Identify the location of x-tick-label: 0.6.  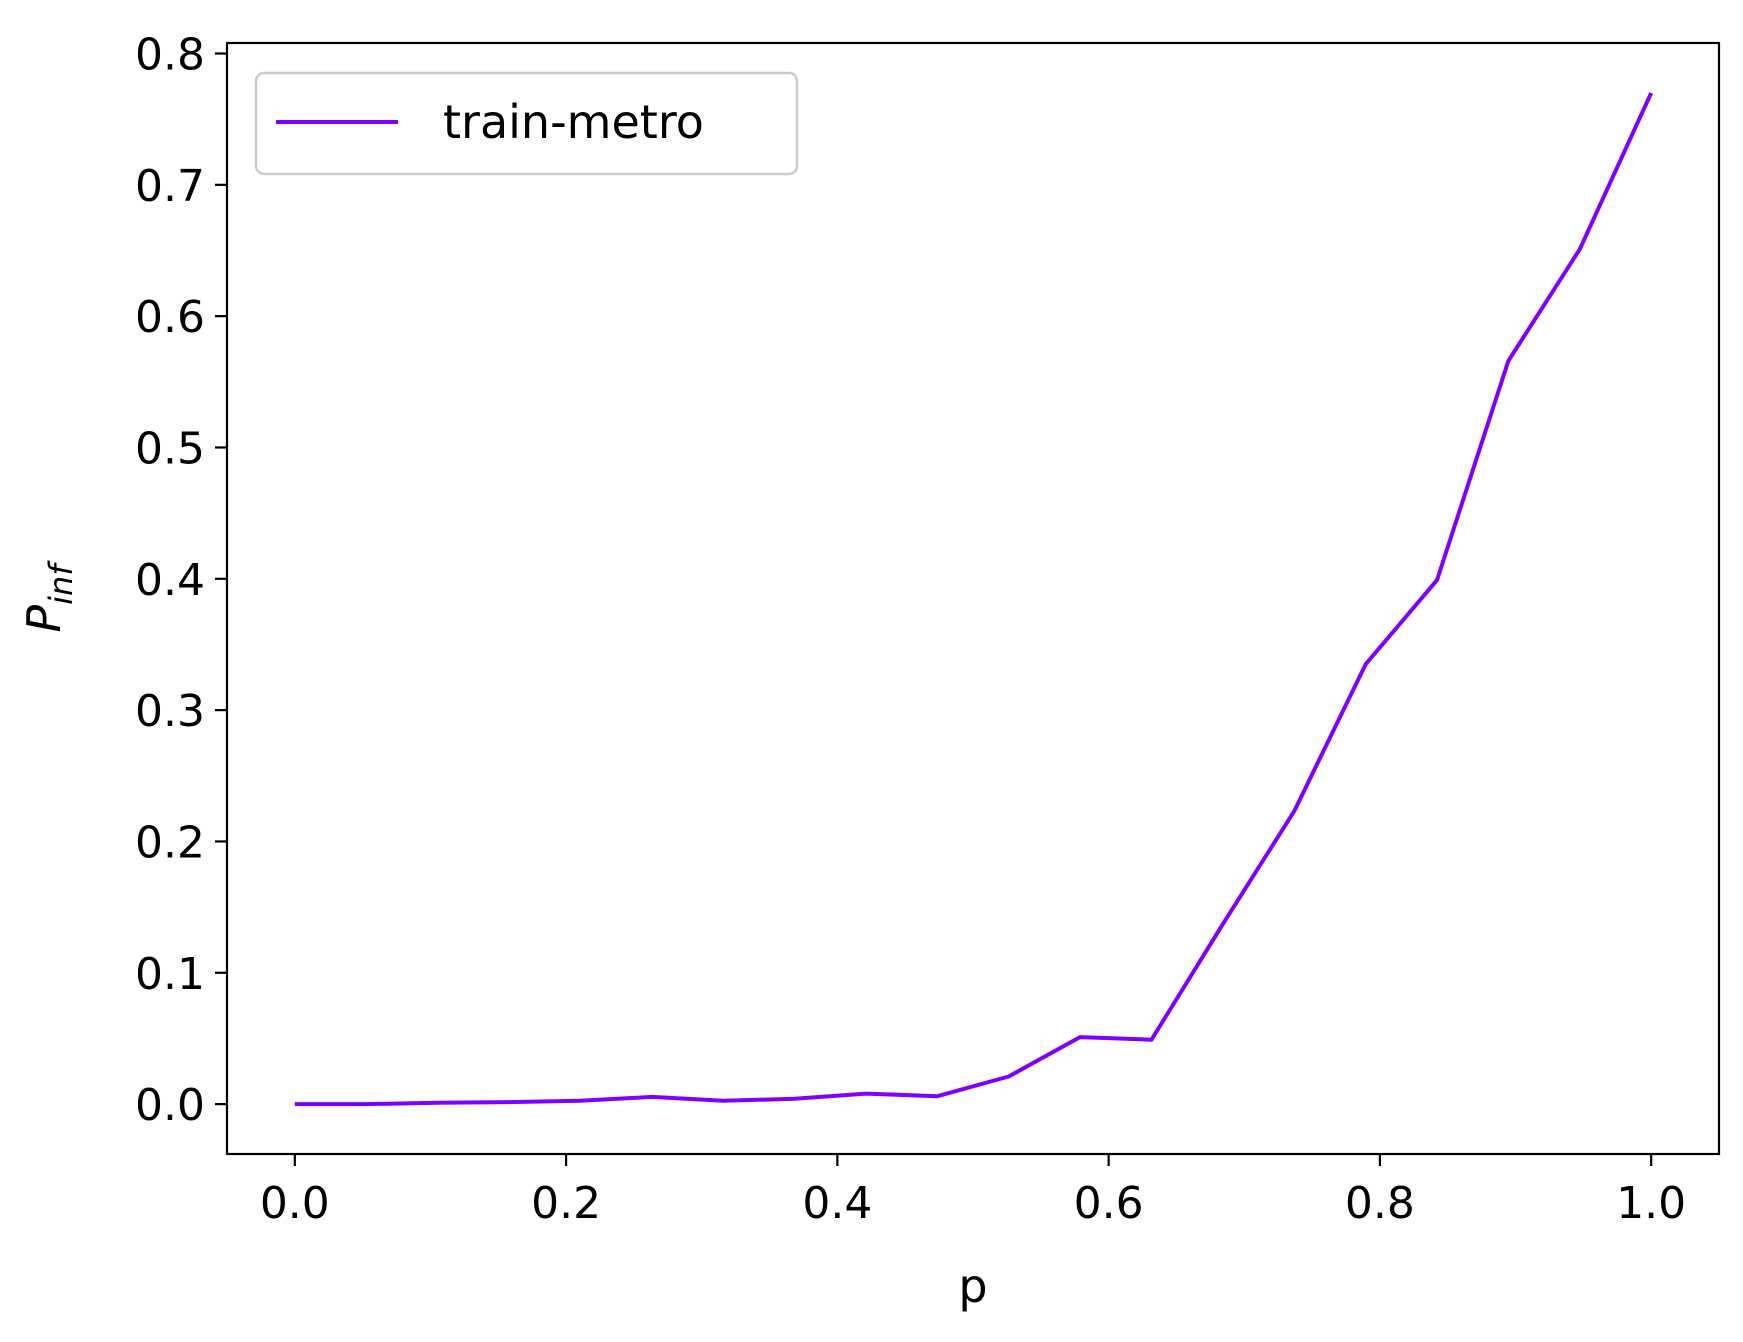
(1109, 1203).